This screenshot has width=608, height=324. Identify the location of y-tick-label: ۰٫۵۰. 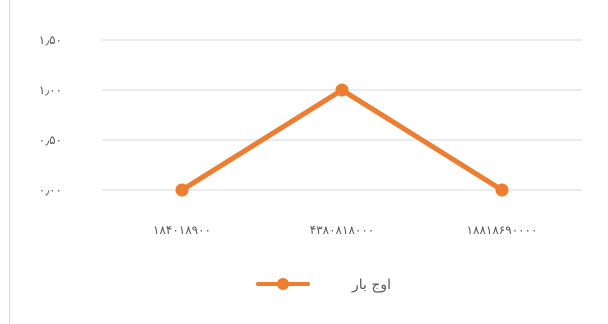
(50, 140).